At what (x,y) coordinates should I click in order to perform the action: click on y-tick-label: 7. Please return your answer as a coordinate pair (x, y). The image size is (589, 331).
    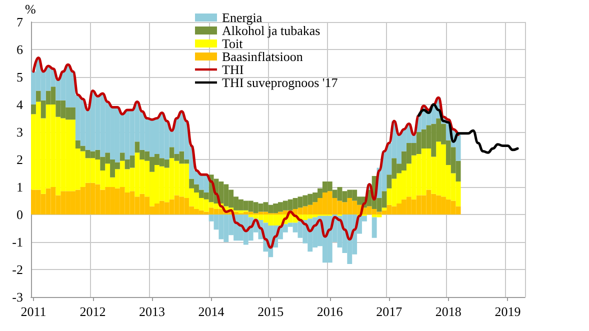
    Looking at the image, I should click on (20, 22).